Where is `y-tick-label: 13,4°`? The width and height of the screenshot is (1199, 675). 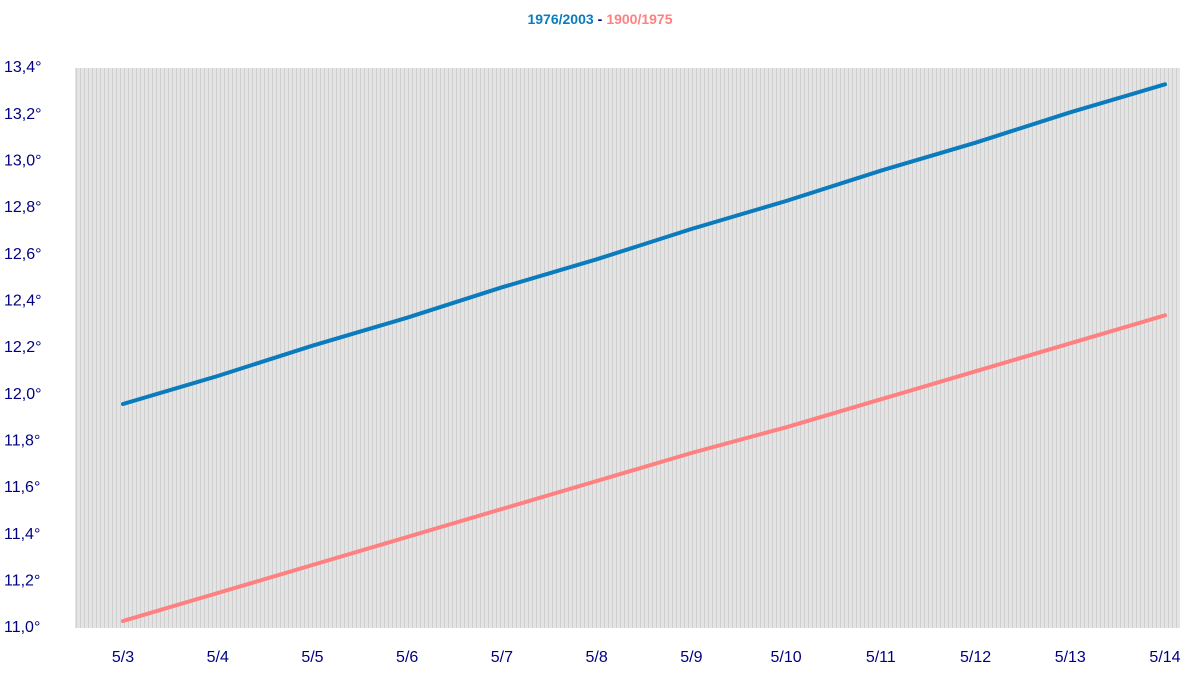
y-tick-label: 13,4° is located at coordinates (23, 67).